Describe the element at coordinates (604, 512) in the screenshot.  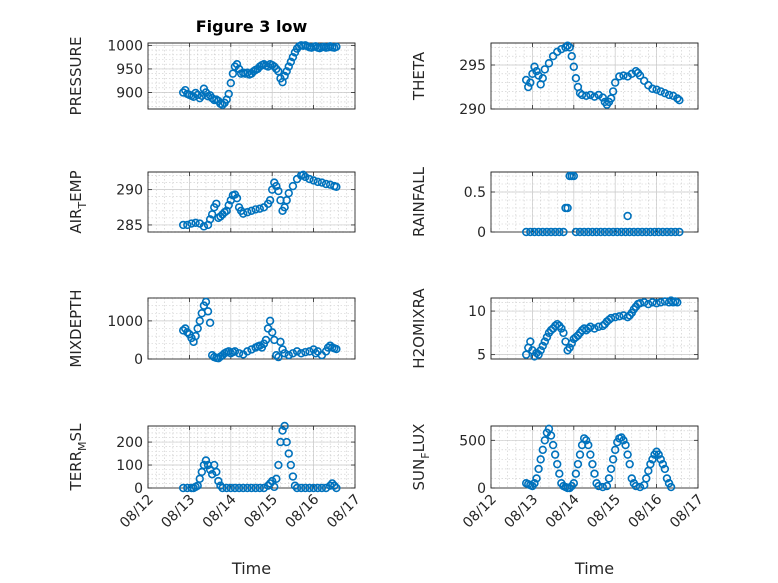
I see `sunflux-xtick-label: 08/15` at that location.